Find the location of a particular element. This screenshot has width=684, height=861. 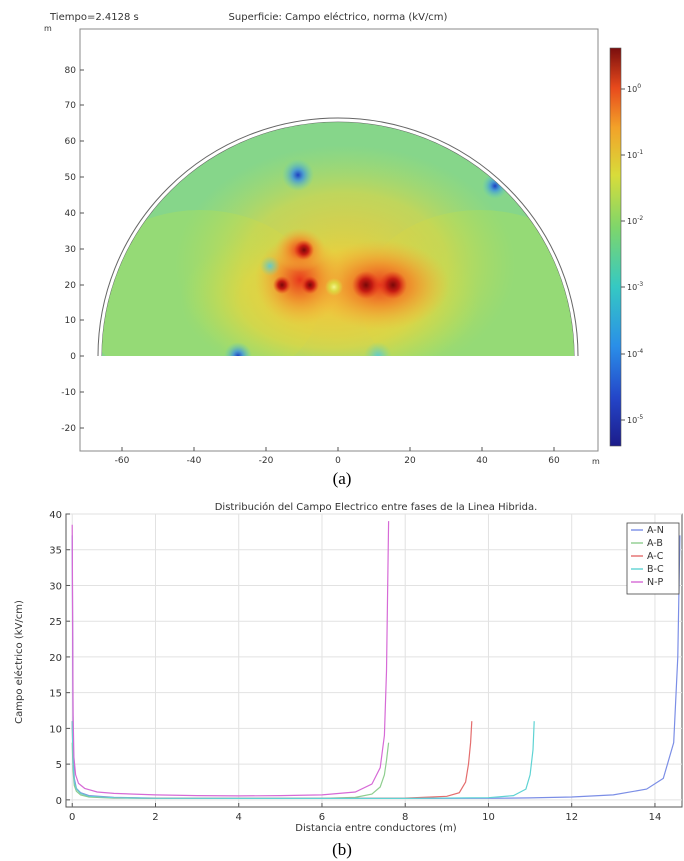

y-tick-neg10: -10 is located at coordinates (72, 393).